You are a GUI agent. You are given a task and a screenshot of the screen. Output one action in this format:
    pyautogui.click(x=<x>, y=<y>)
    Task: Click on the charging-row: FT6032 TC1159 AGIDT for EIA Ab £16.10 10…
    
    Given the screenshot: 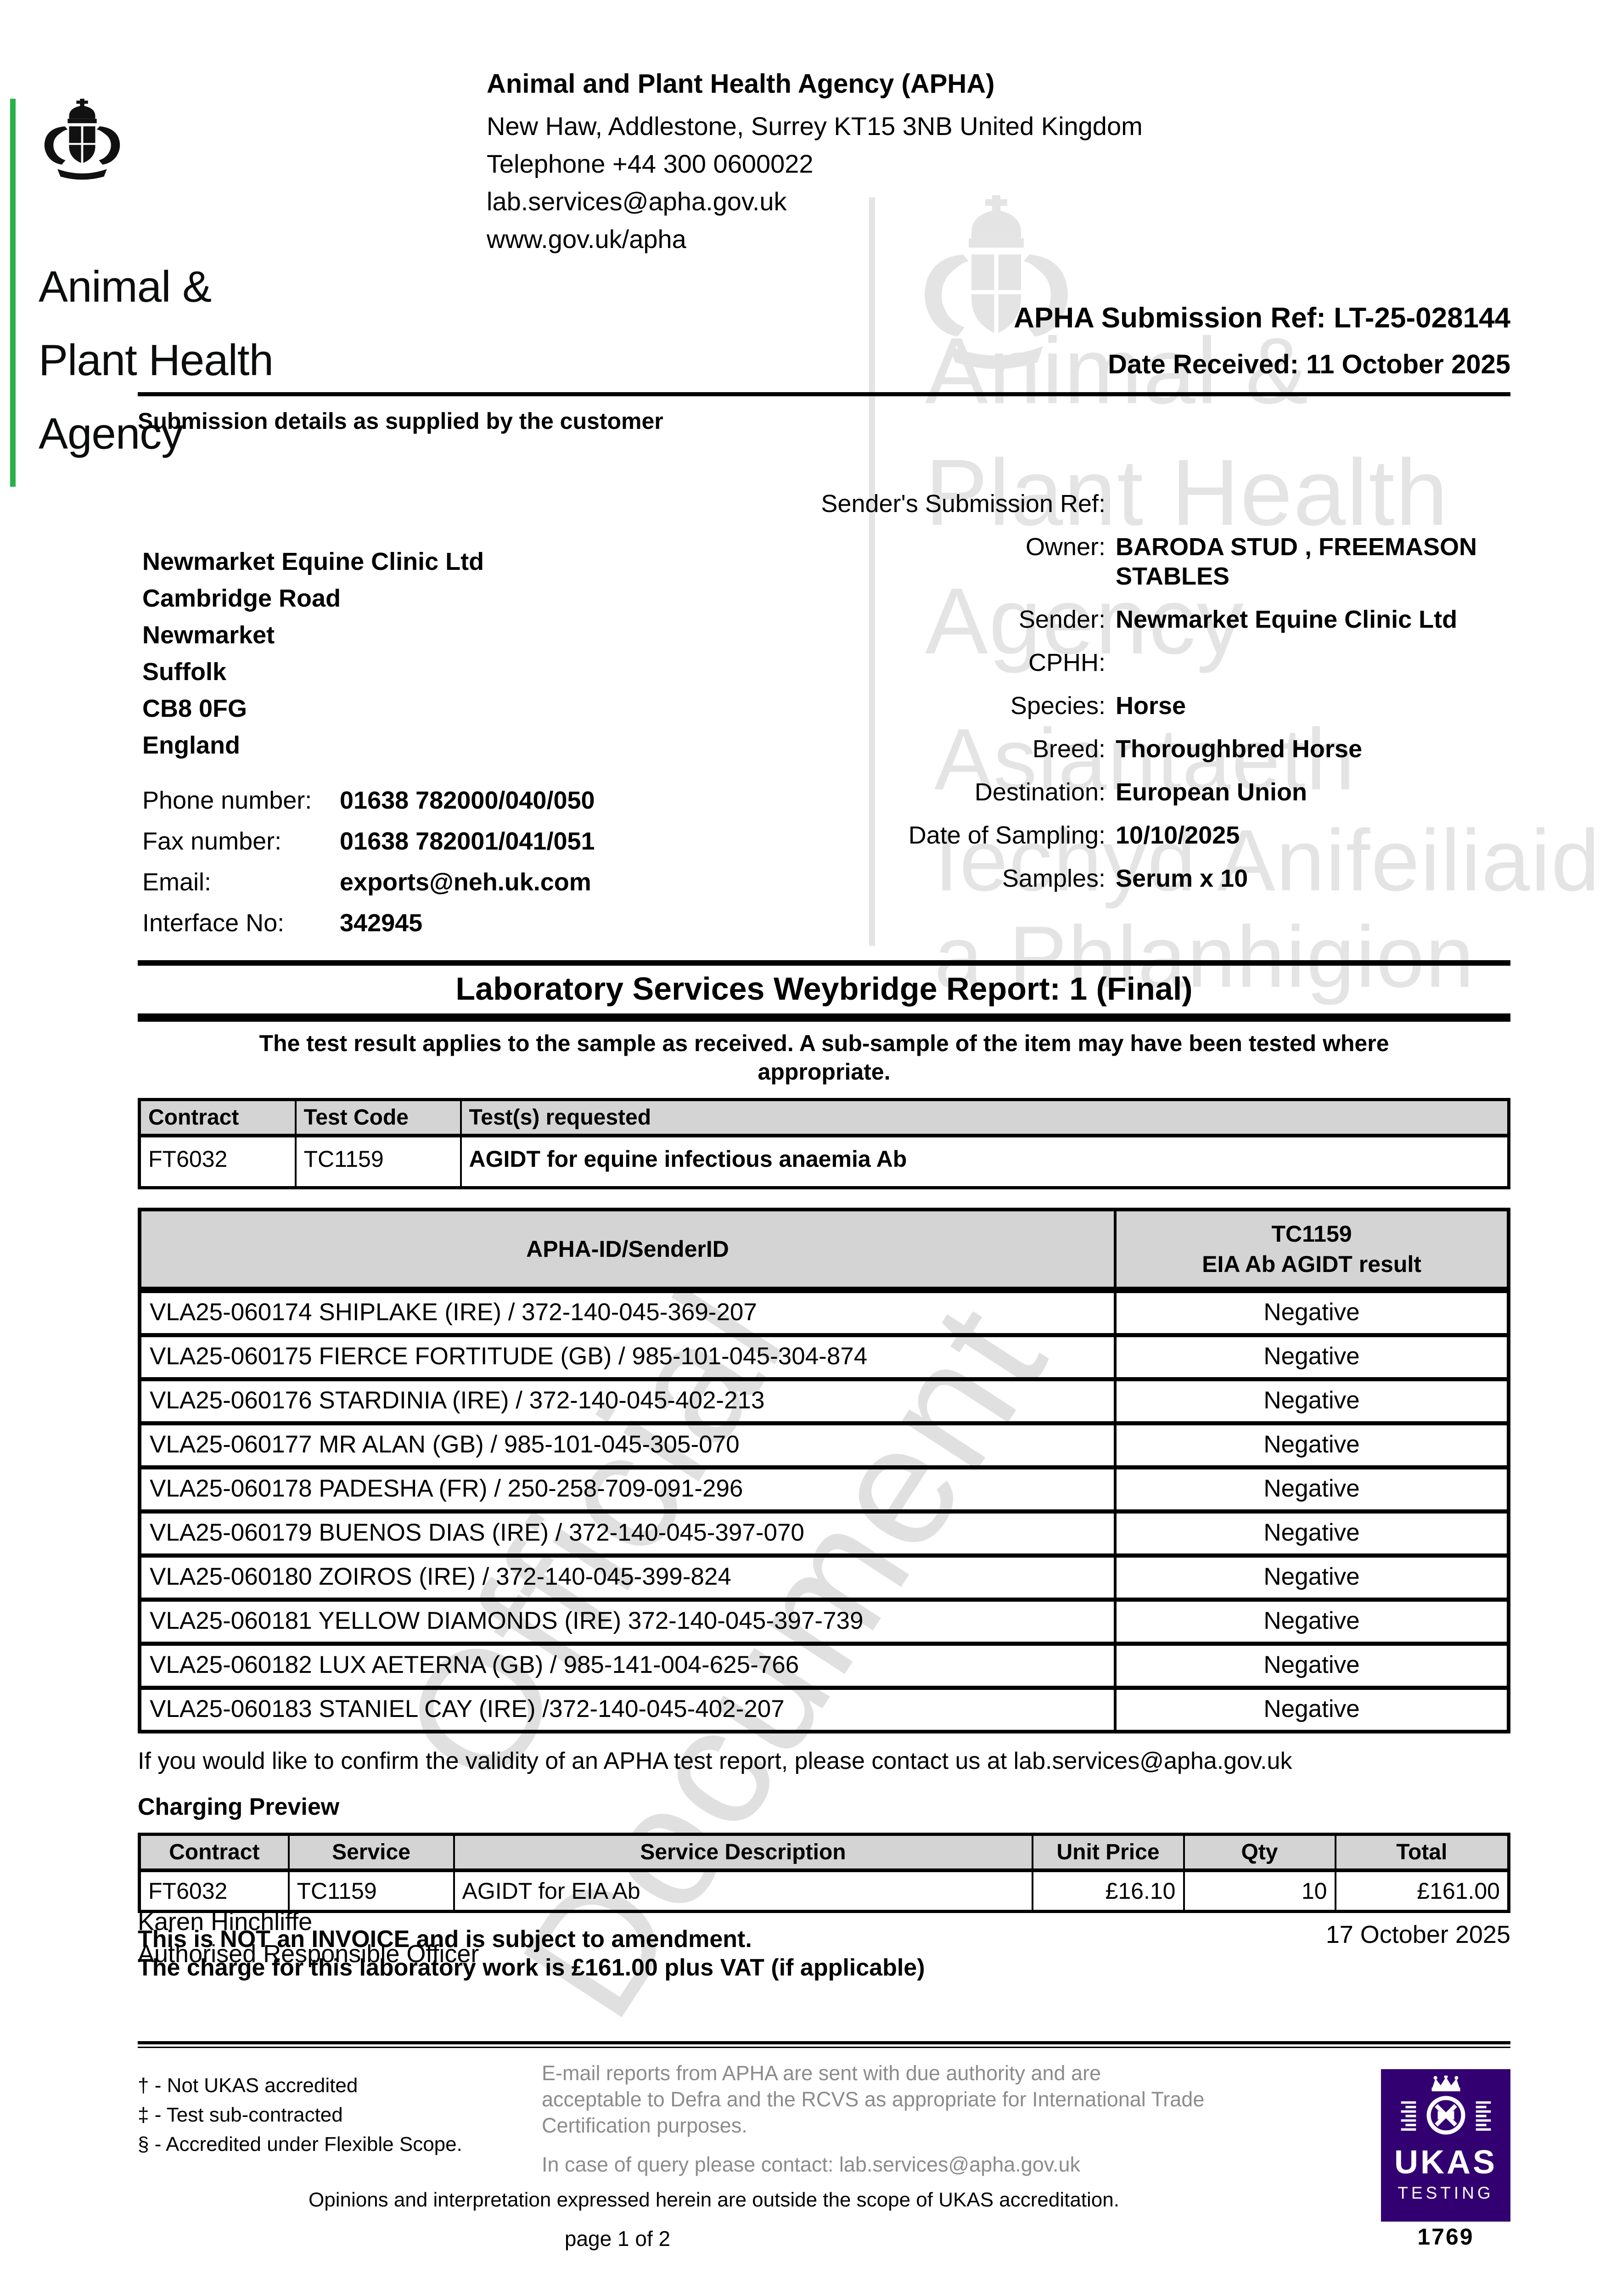 What is the action you would take?
    pyautogui.click(x=824, y=1891)
    